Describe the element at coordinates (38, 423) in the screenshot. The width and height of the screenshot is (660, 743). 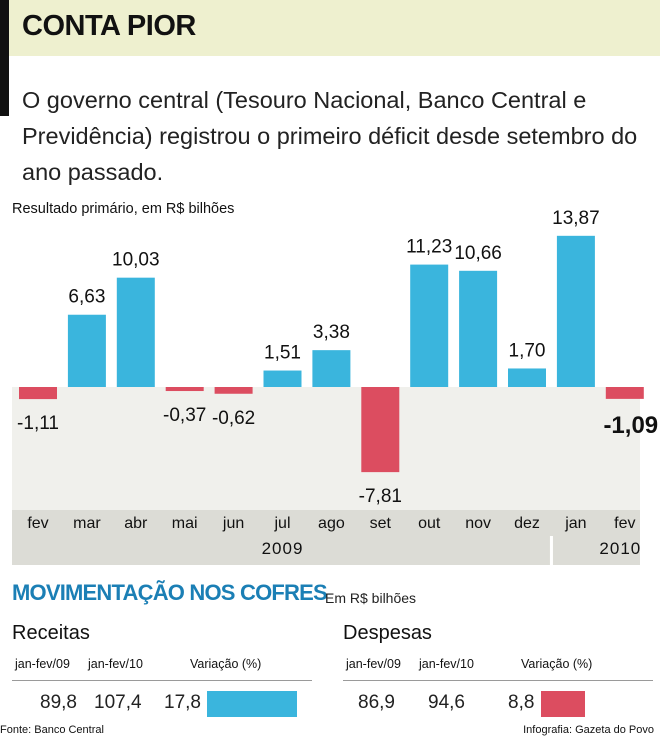
I see `value-label-0: -1,11` at that location.